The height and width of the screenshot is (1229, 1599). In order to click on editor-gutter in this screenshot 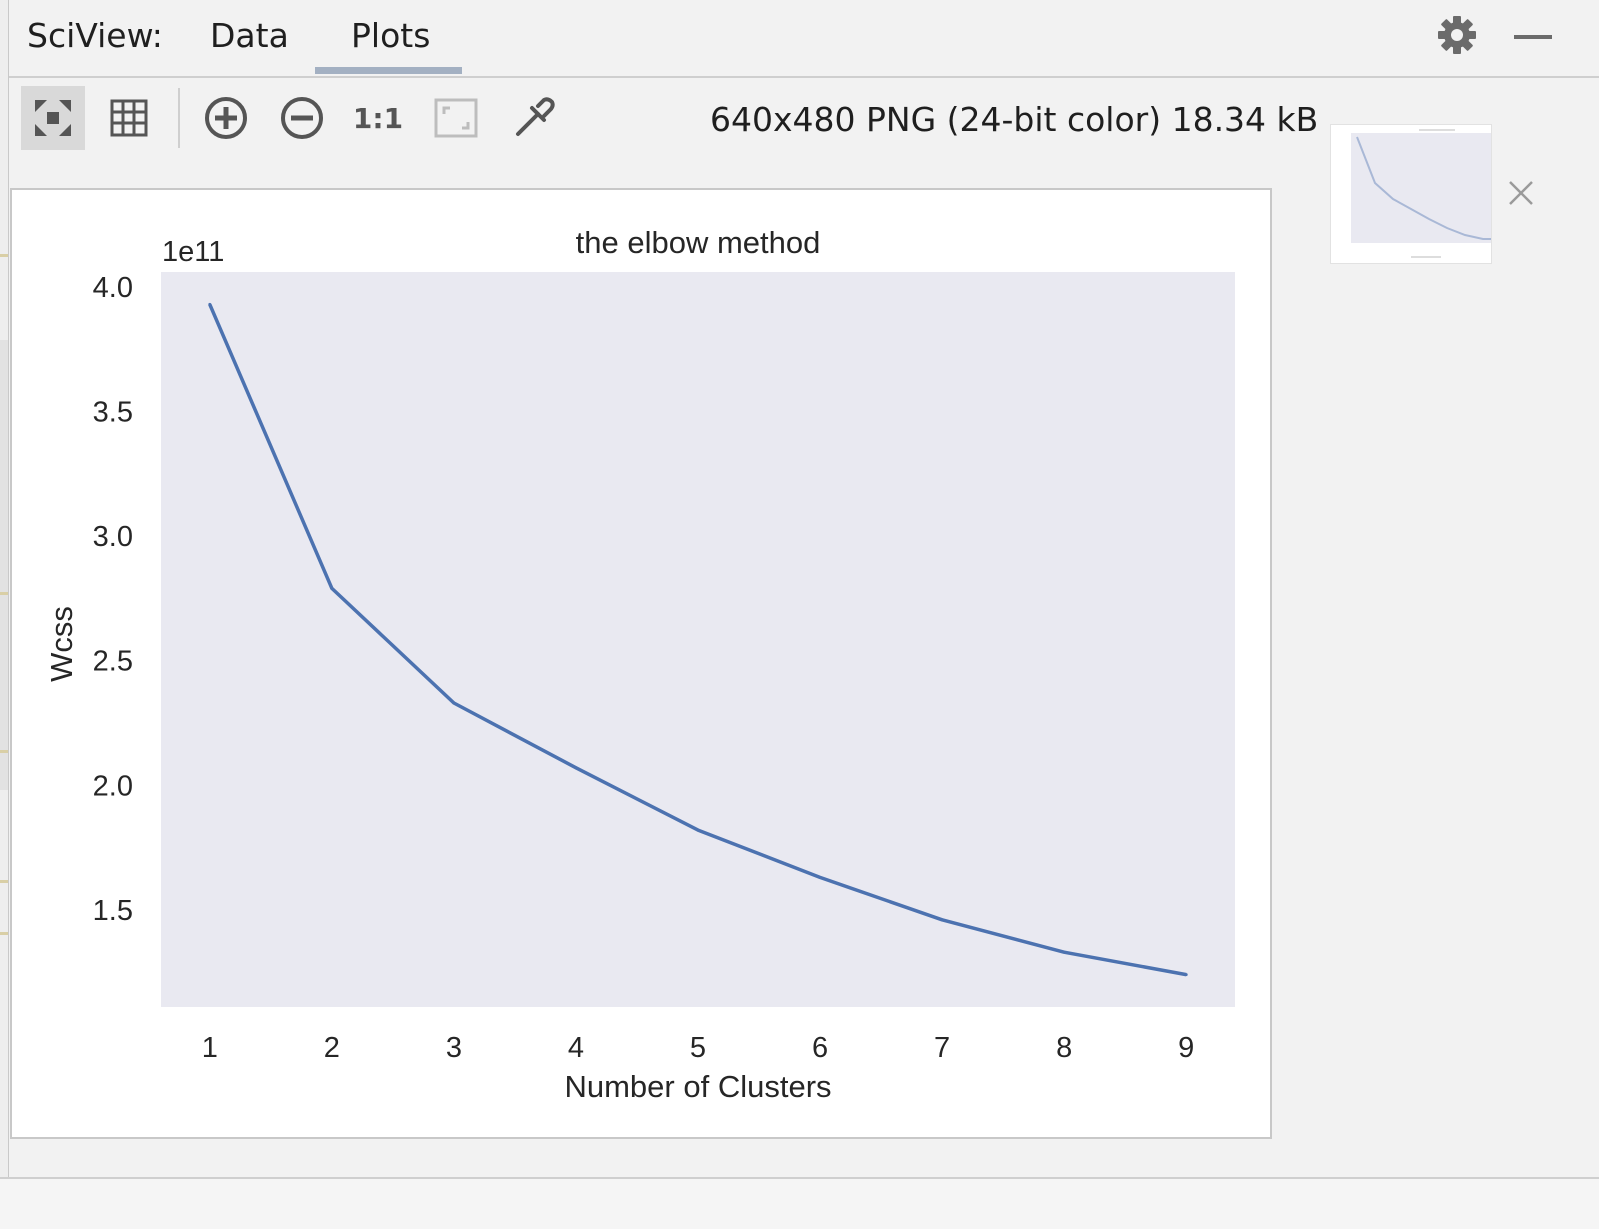, I will do `click(4, 614)`.